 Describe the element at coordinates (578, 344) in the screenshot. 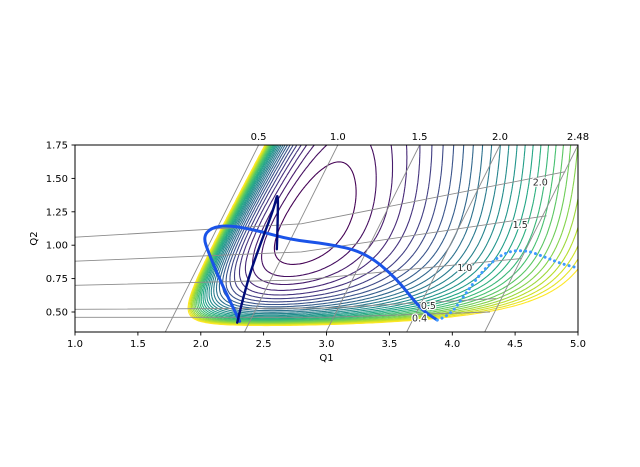

I see `x-tick-label: 5.0` at that location.